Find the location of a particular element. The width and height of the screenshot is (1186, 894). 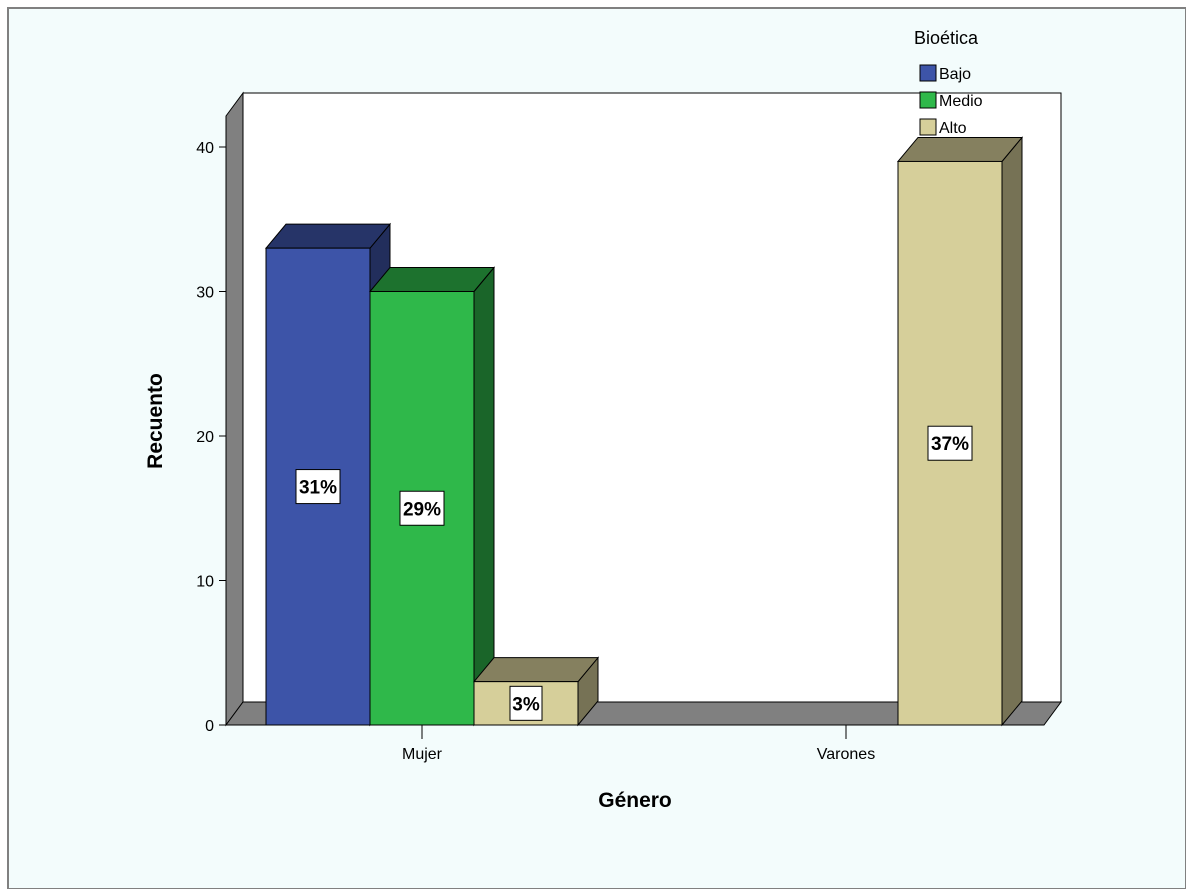

legend: Bioética Bajo Medio Alto is located at coordinates (948, 82).